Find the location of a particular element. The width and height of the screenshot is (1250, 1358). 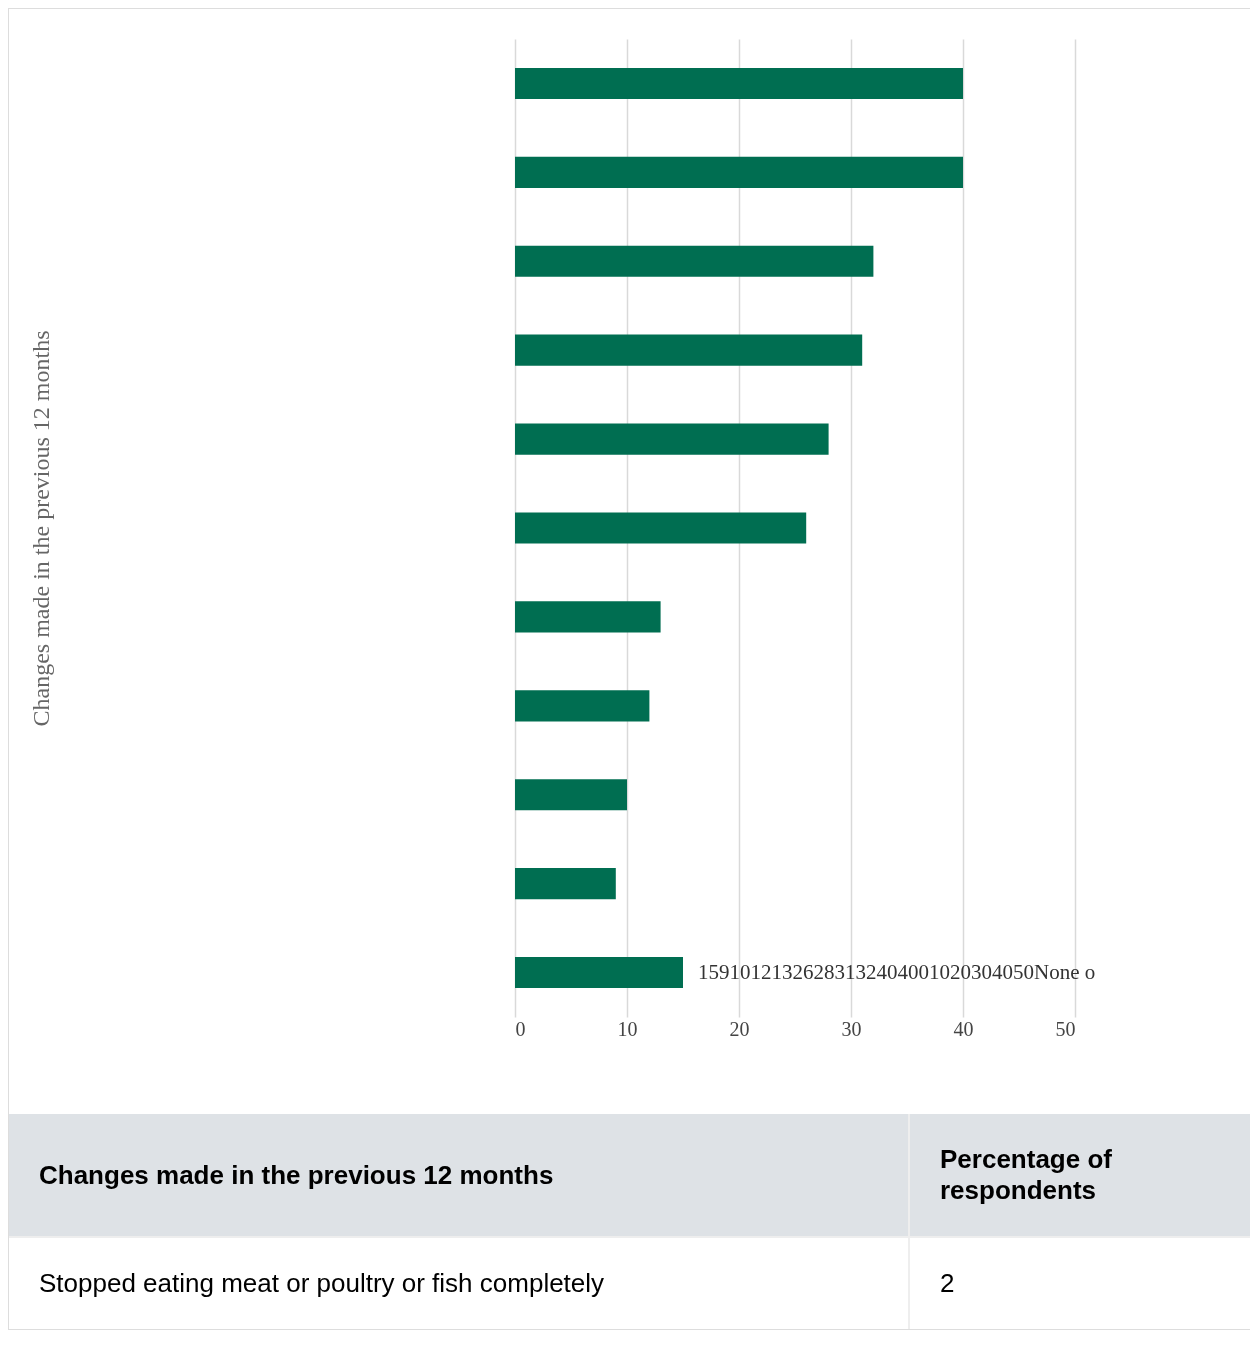

x-tick-label: 0 is located at coordinates (520, 1028).